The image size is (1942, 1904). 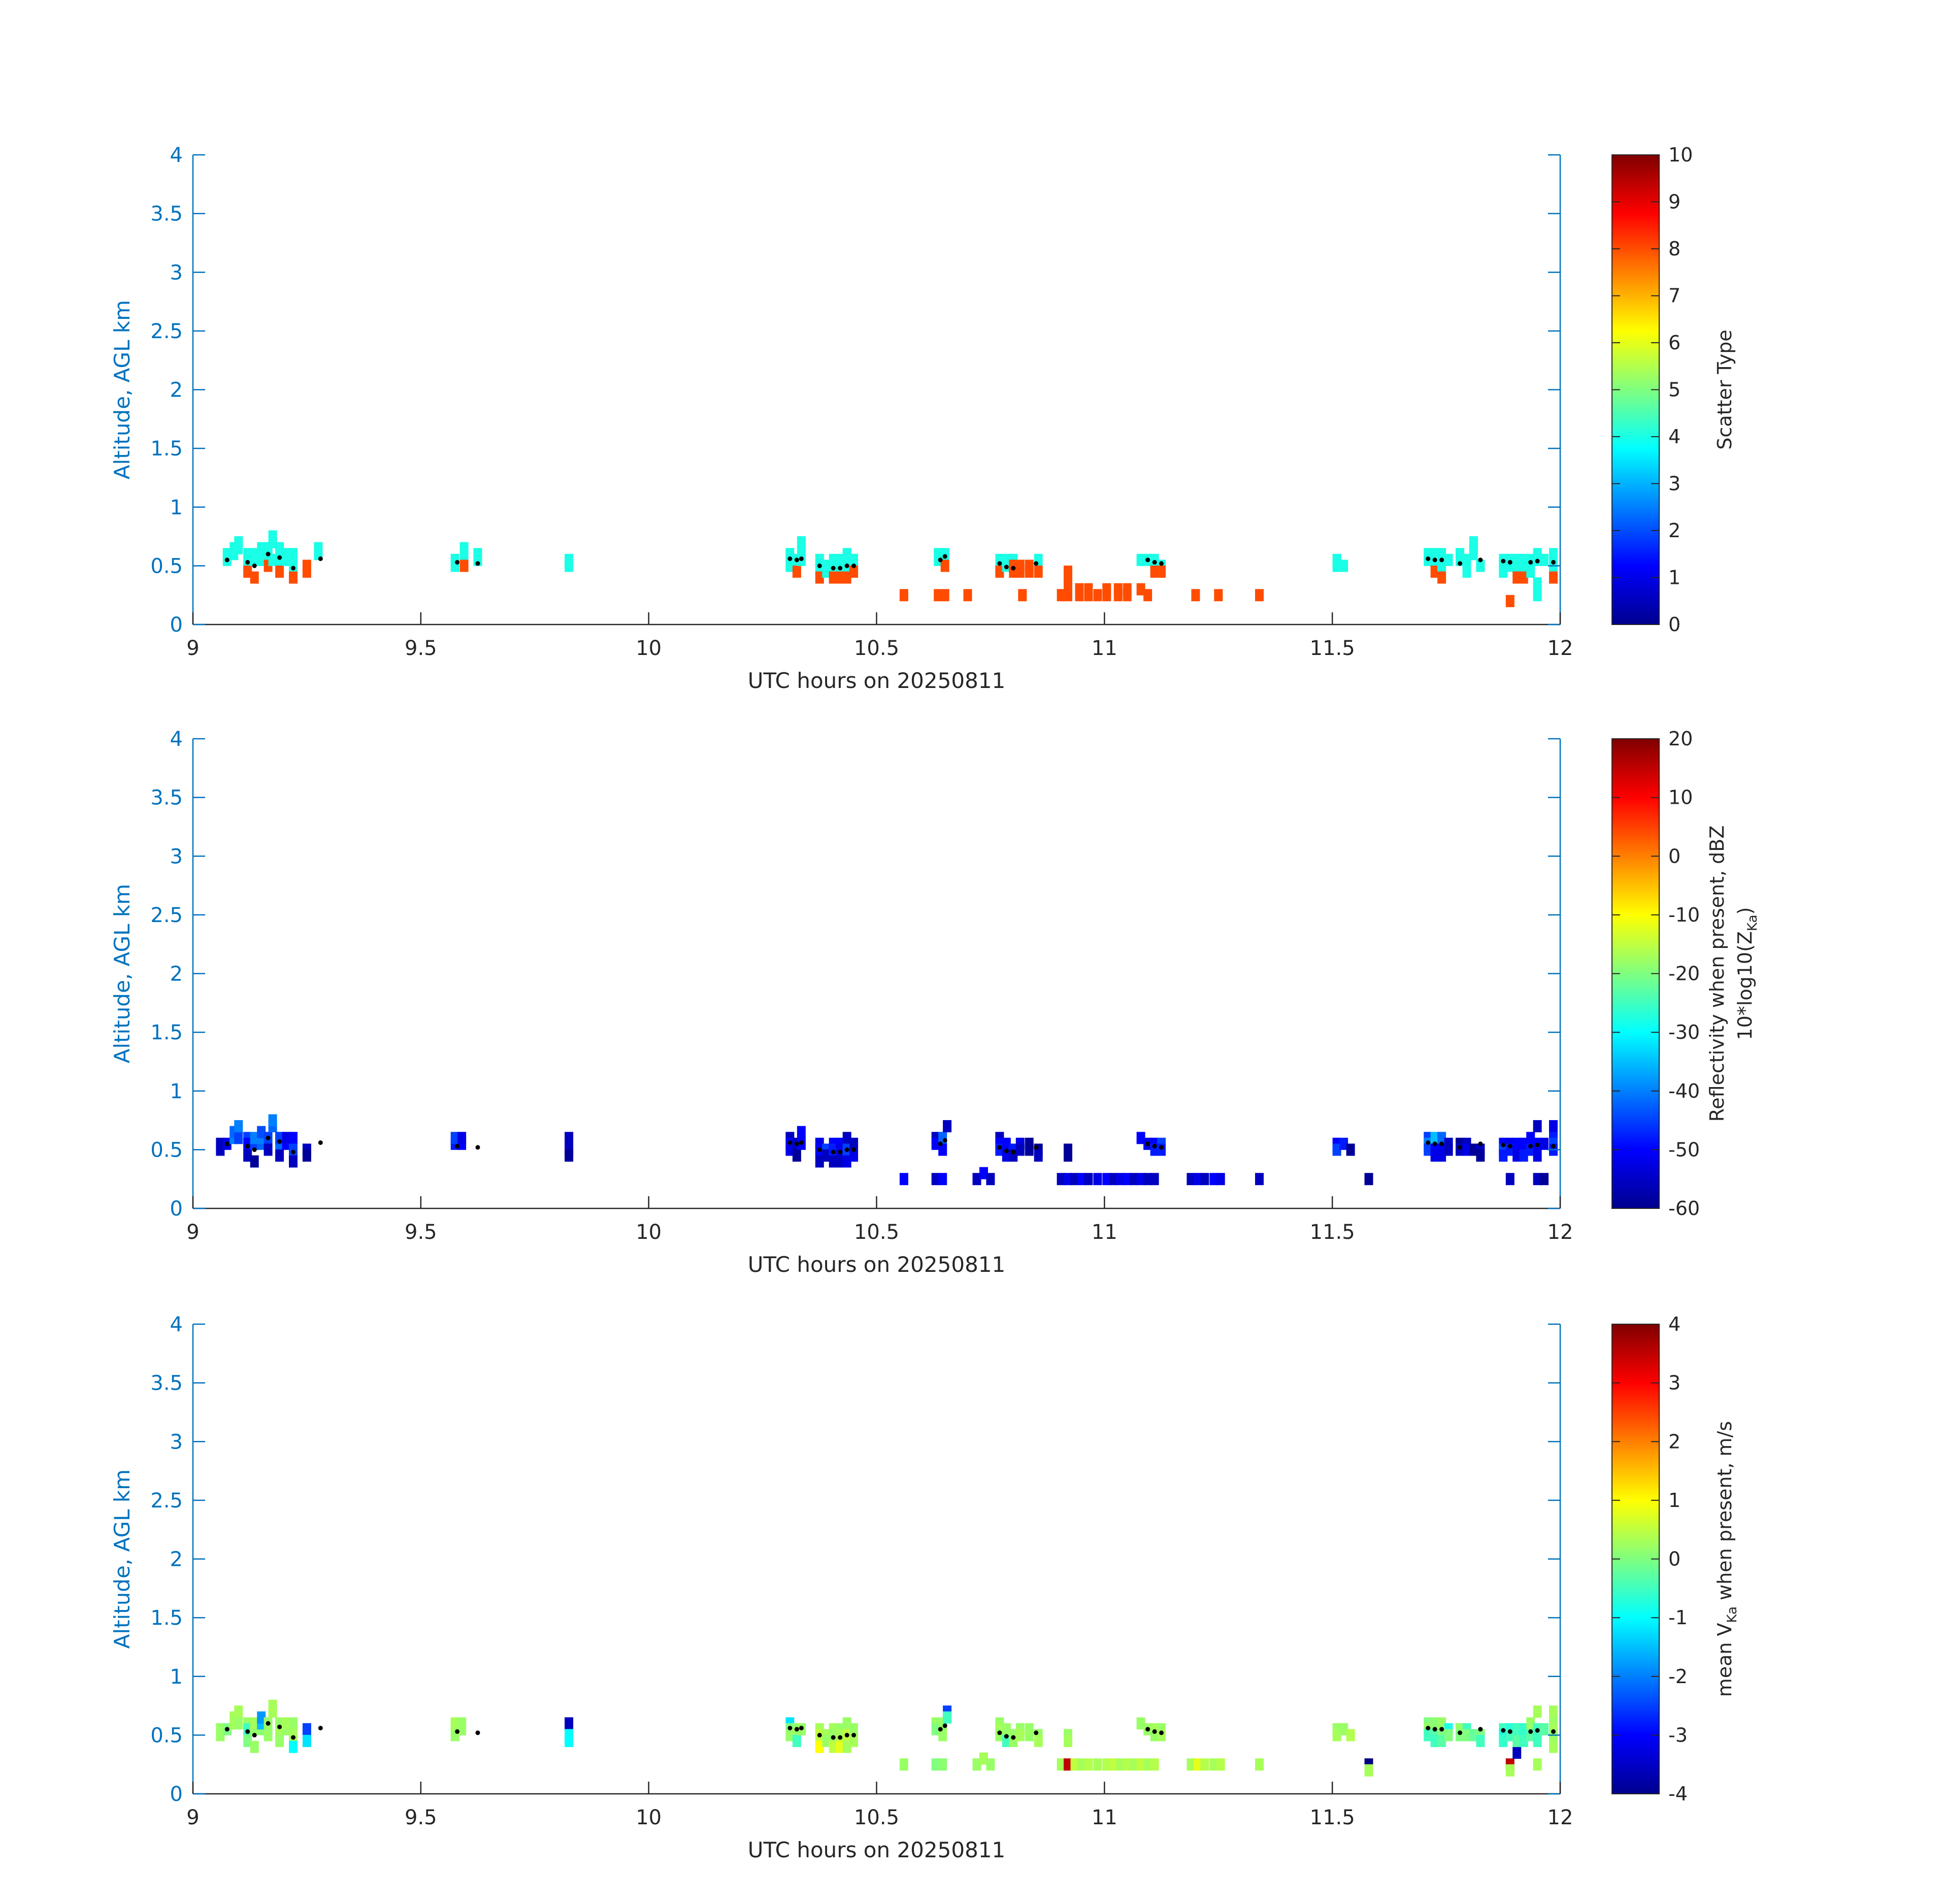 I want to click on colorbar: -4 -3 -2 -1 0 1 2 3 4 mean VKa when present, m/s, so click(x=1675, y=1559).